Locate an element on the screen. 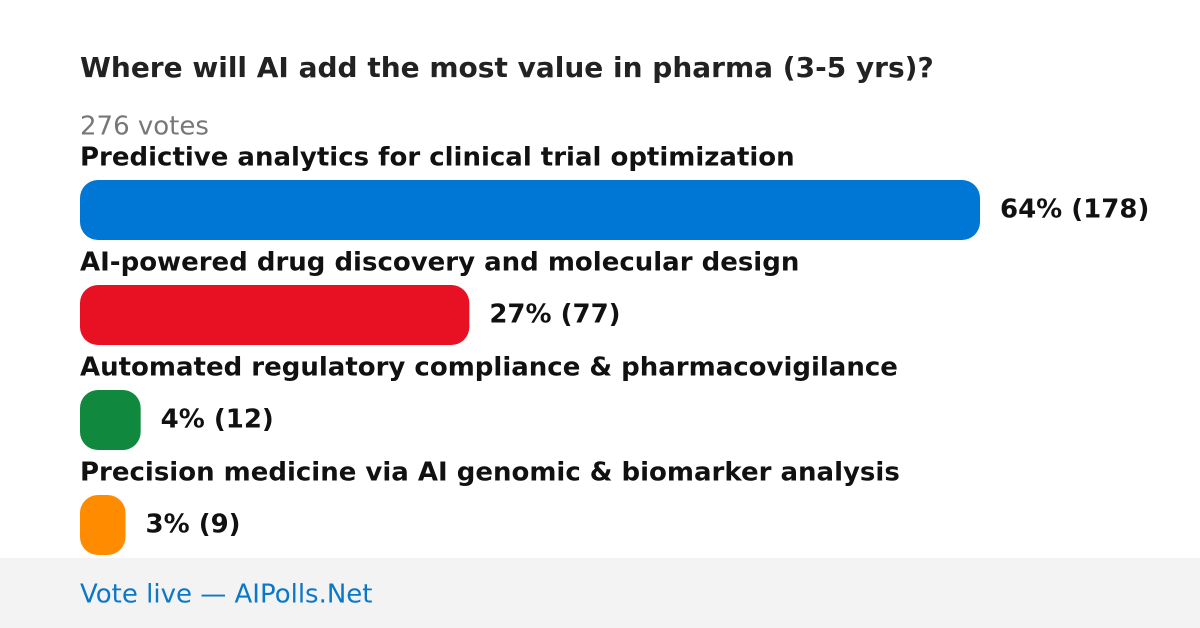 The image size is (1200, 628). value-label: 3% (9) is located at coordinates (193, 525).